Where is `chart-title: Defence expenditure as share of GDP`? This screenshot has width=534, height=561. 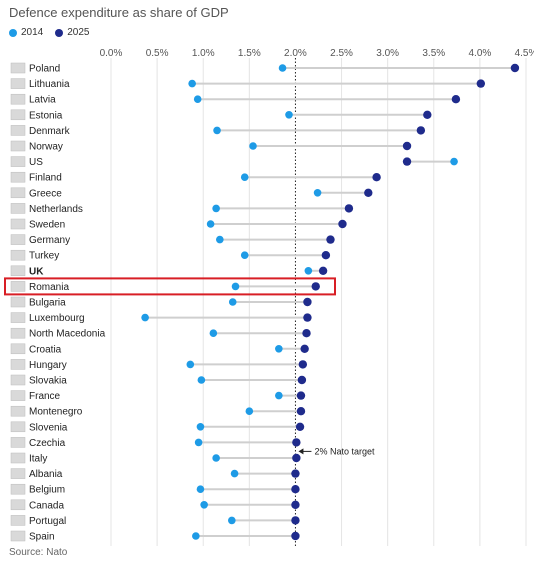
chart-title: Defence expenditure as share of GDP is located at coordinates (119, 12).